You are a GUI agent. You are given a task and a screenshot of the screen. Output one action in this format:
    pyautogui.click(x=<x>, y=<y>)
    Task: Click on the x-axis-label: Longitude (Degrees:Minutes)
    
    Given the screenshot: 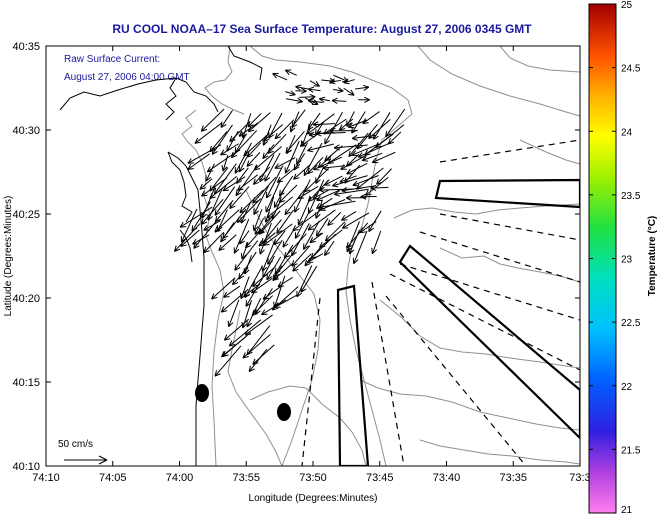 What is the action you would take?
    pyautogui.click(x=313, y=498)
    